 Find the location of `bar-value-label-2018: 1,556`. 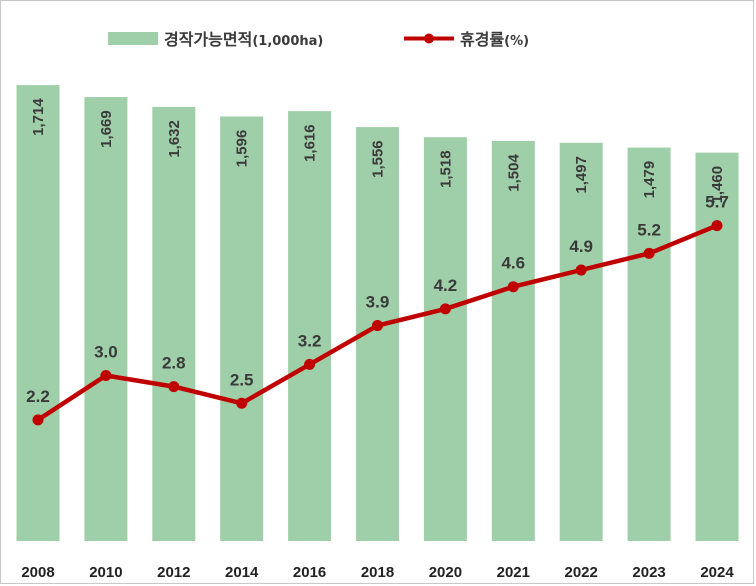

bar-value-label-2018: 1,556 is located at coordinates (378, 159).